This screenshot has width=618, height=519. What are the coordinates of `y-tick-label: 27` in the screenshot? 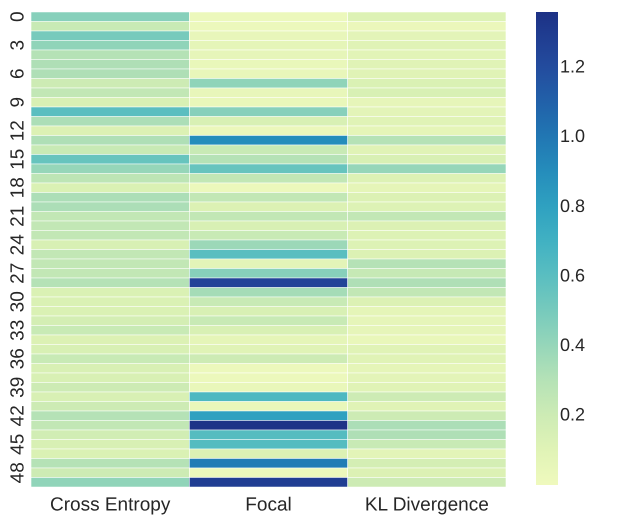 It's located at (18, 273).